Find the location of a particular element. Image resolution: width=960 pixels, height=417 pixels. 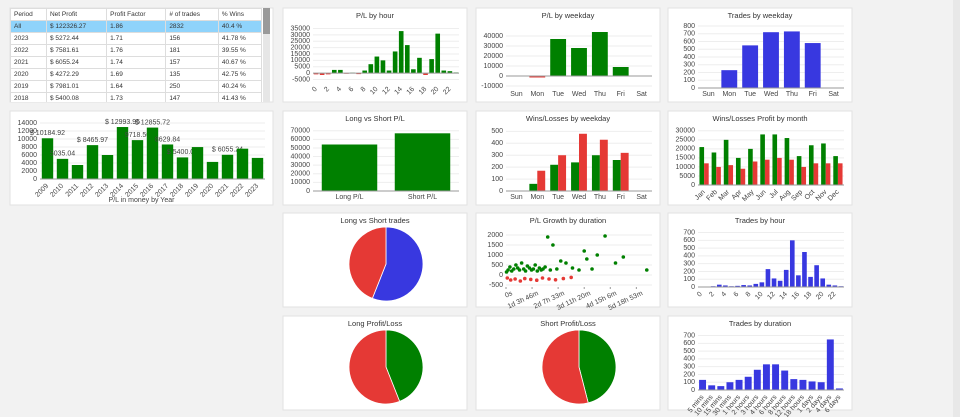

y-tick-label: 35000 is located at coordinates (301, 28).